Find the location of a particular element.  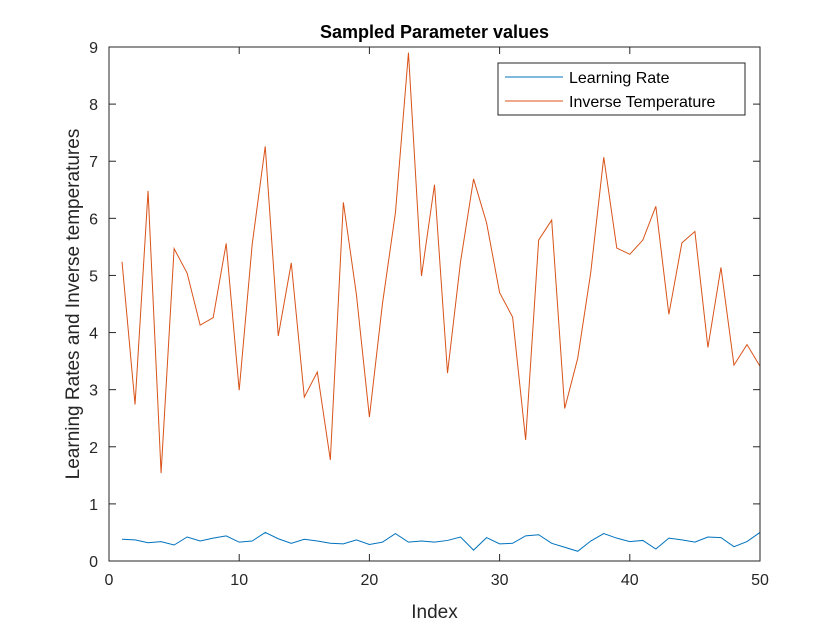

x-tick-label: 30 is located at coordinates (500, 580).